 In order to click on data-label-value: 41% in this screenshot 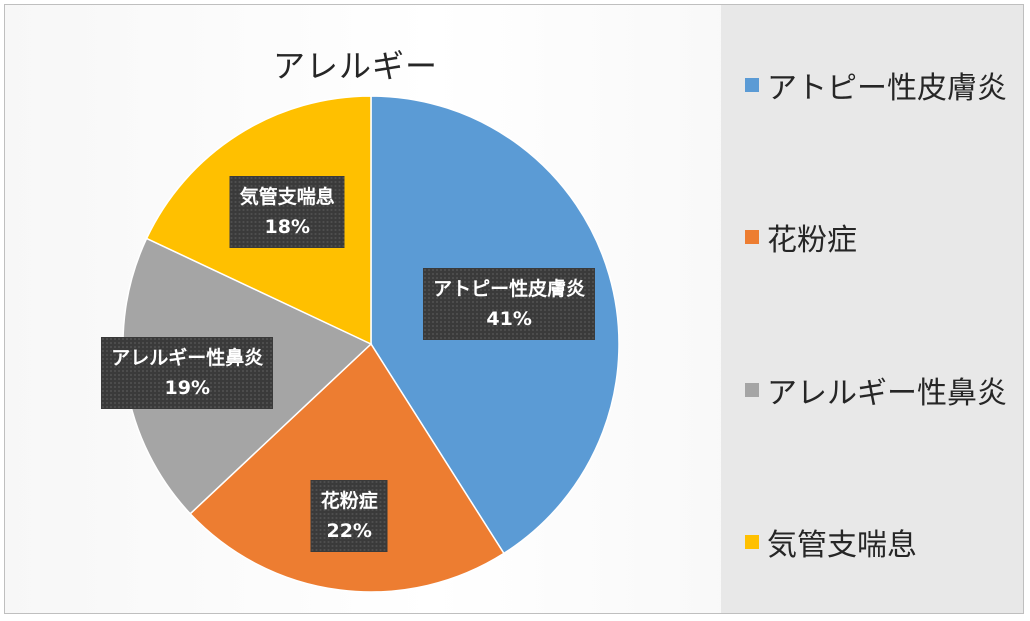, I will do `click(509, 318)`.